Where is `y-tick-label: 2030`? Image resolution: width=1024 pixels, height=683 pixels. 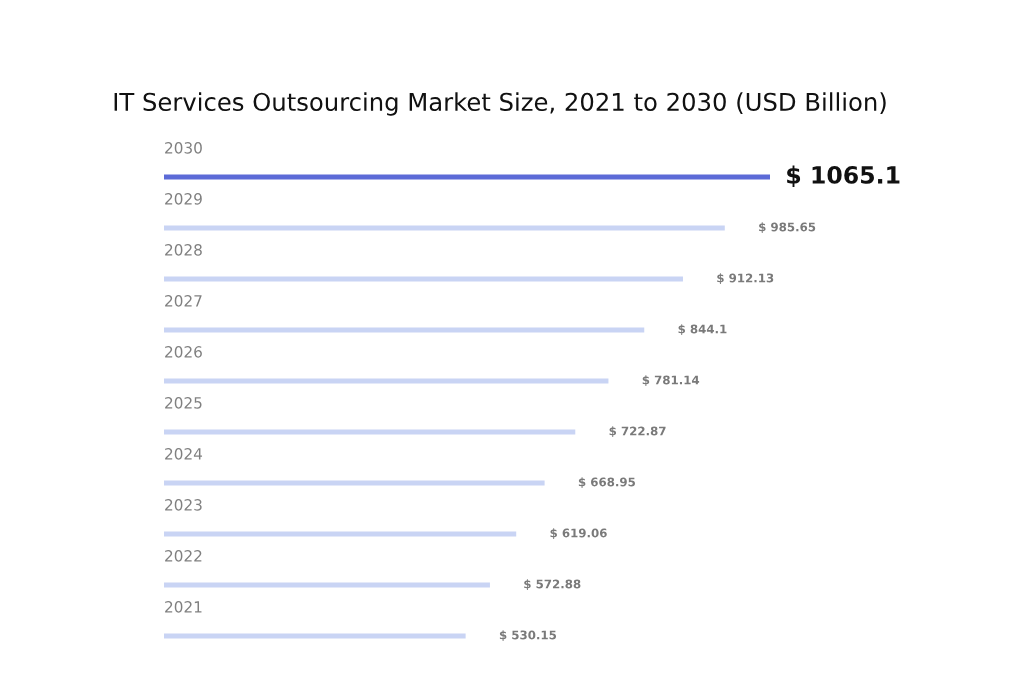 y-tick-label: 2030 is located at coordinates (183, 148).